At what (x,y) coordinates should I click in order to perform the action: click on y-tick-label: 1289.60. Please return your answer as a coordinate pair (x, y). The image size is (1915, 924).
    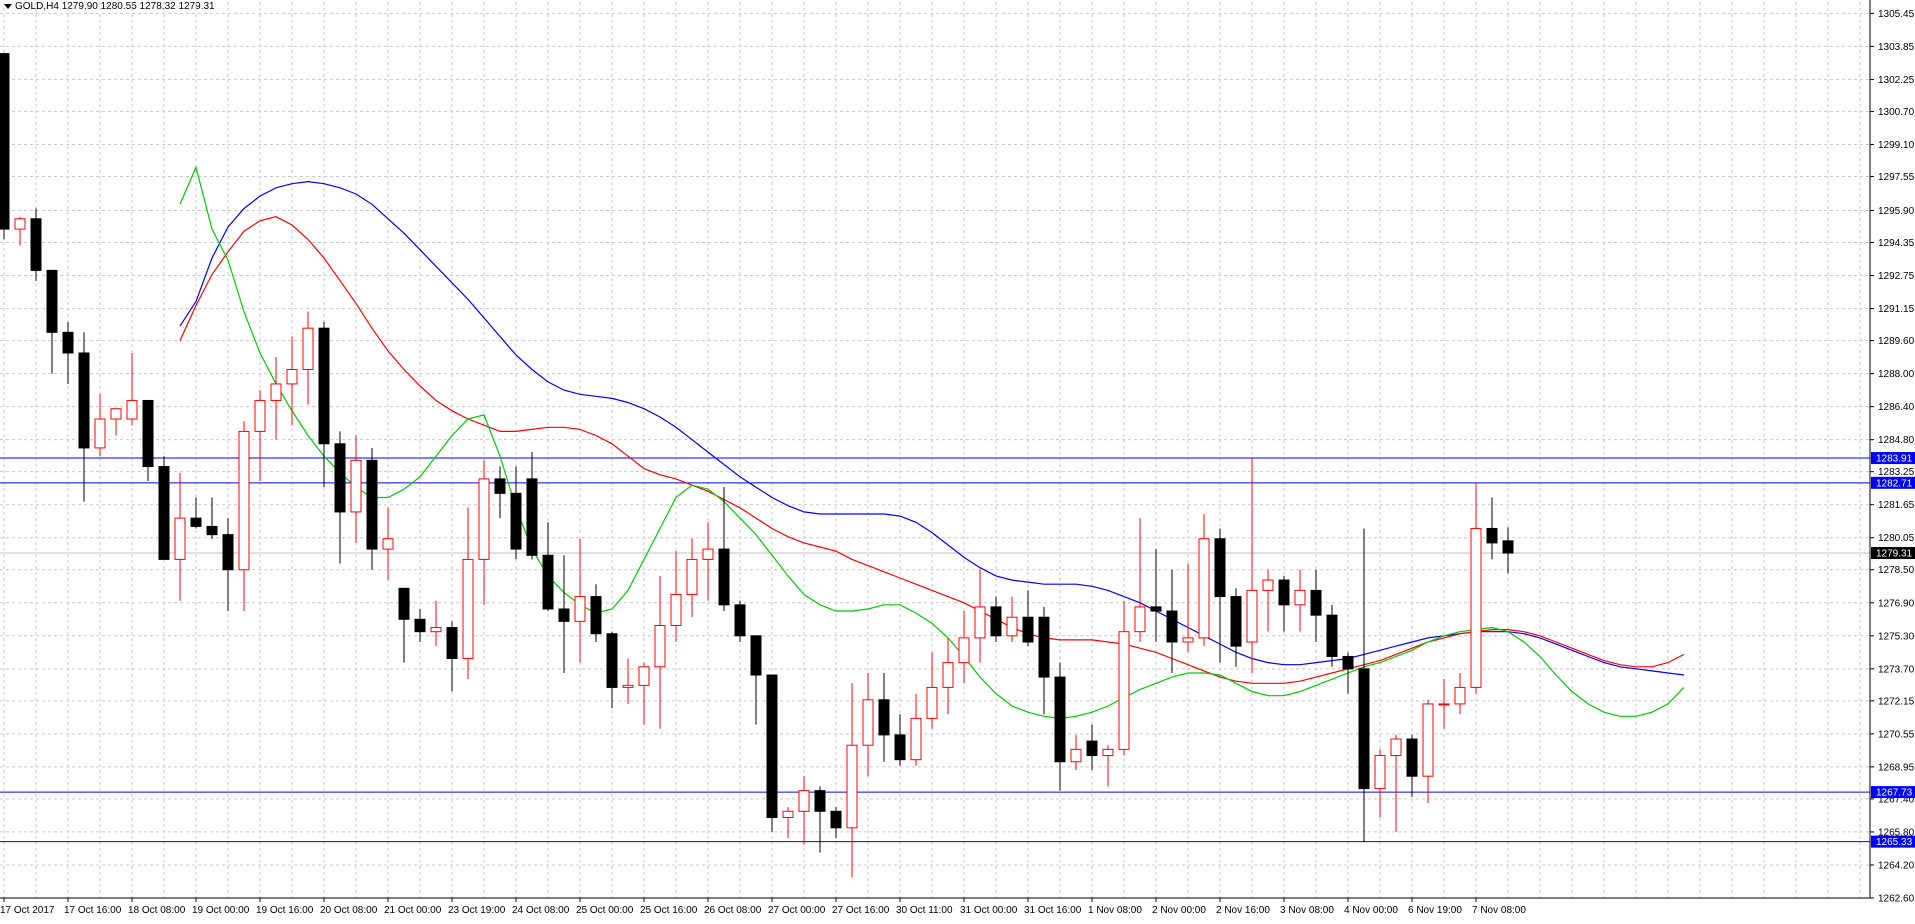
    Looking at the image, I should click on (1896, 341).